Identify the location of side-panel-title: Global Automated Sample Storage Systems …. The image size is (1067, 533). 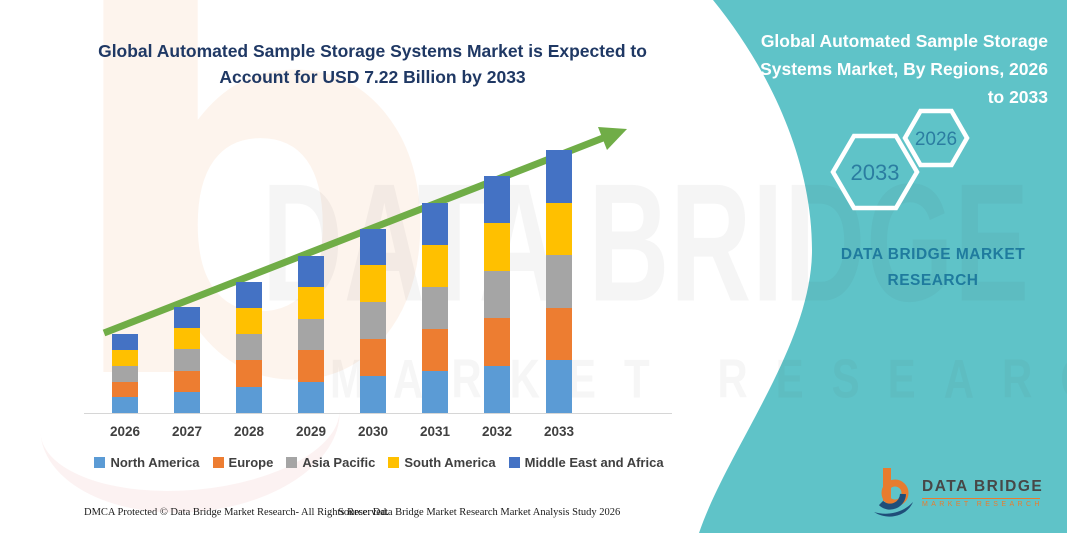
(904, 69).